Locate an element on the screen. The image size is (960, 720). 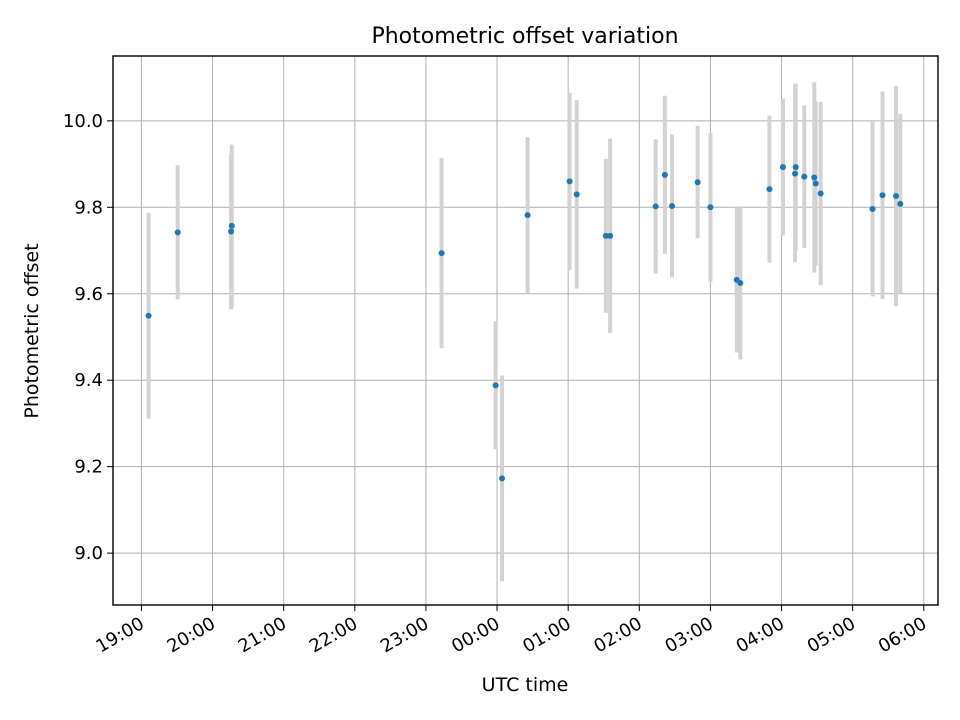
y-tick-label: 10.0 is located at coordinates (83, 121).